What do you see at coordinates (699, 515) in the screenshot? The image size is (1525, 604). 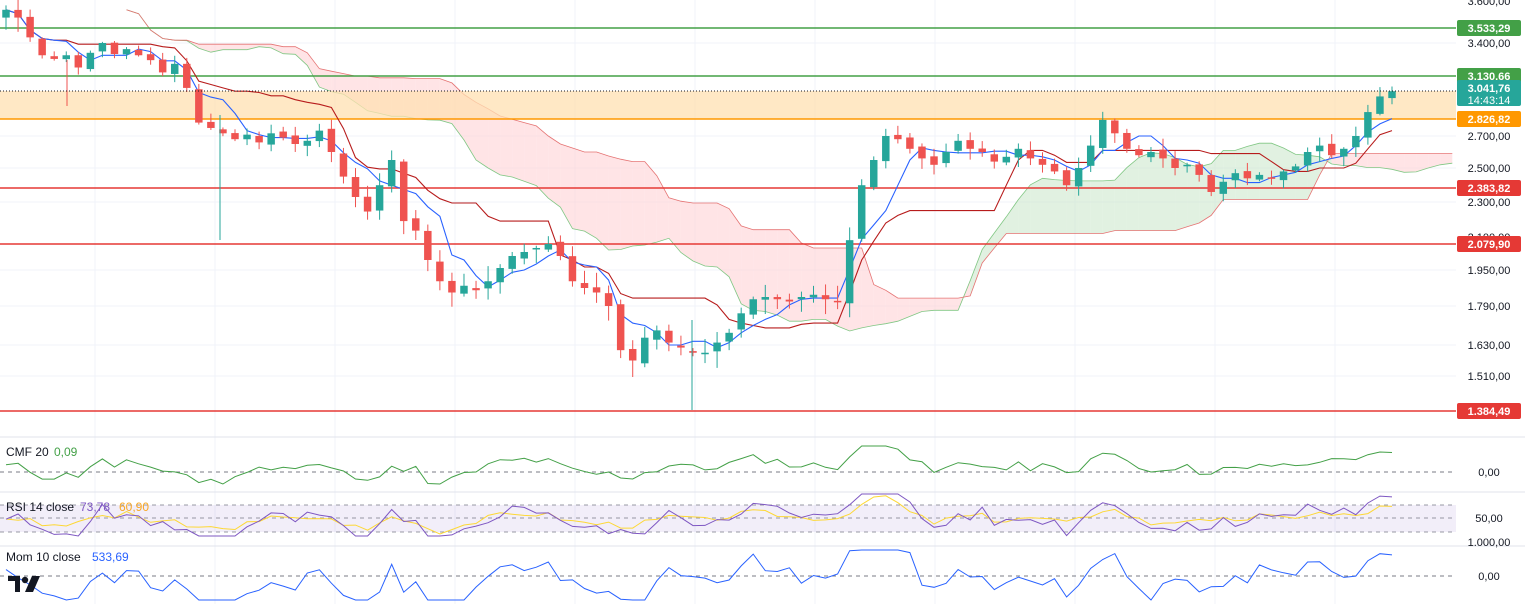 I see `rsi-ma-line` at bounding box center [699, 515].